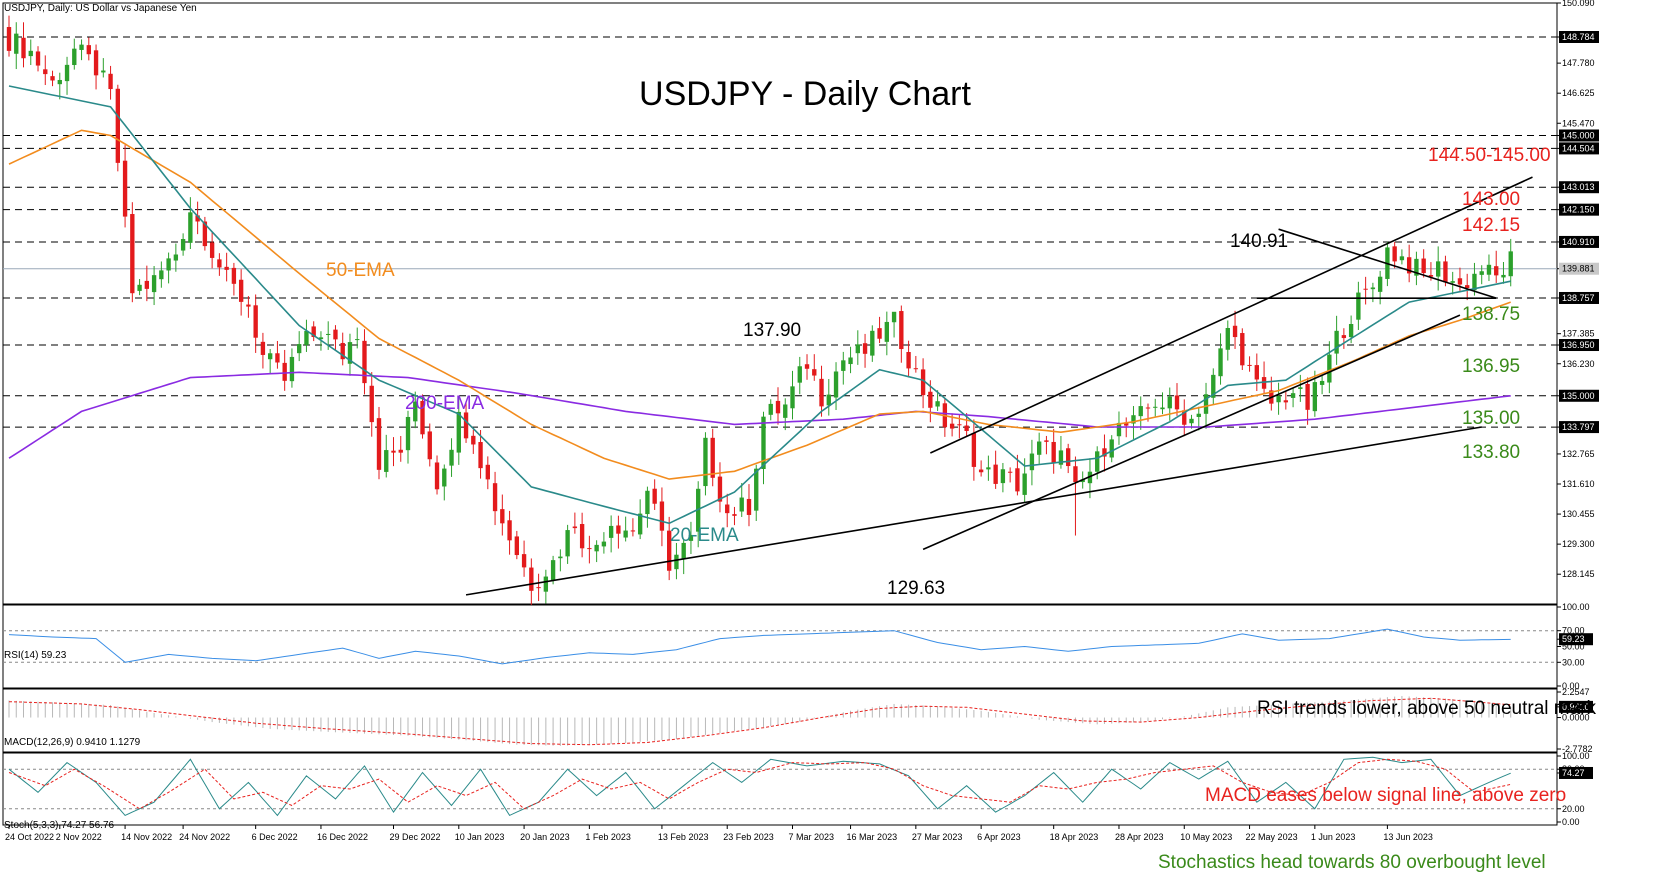 Image resolution: width=1679 pixels, height=888 pixels. I want to click on date-tick-label: 13 Jun 2023, so click(1408, 837).